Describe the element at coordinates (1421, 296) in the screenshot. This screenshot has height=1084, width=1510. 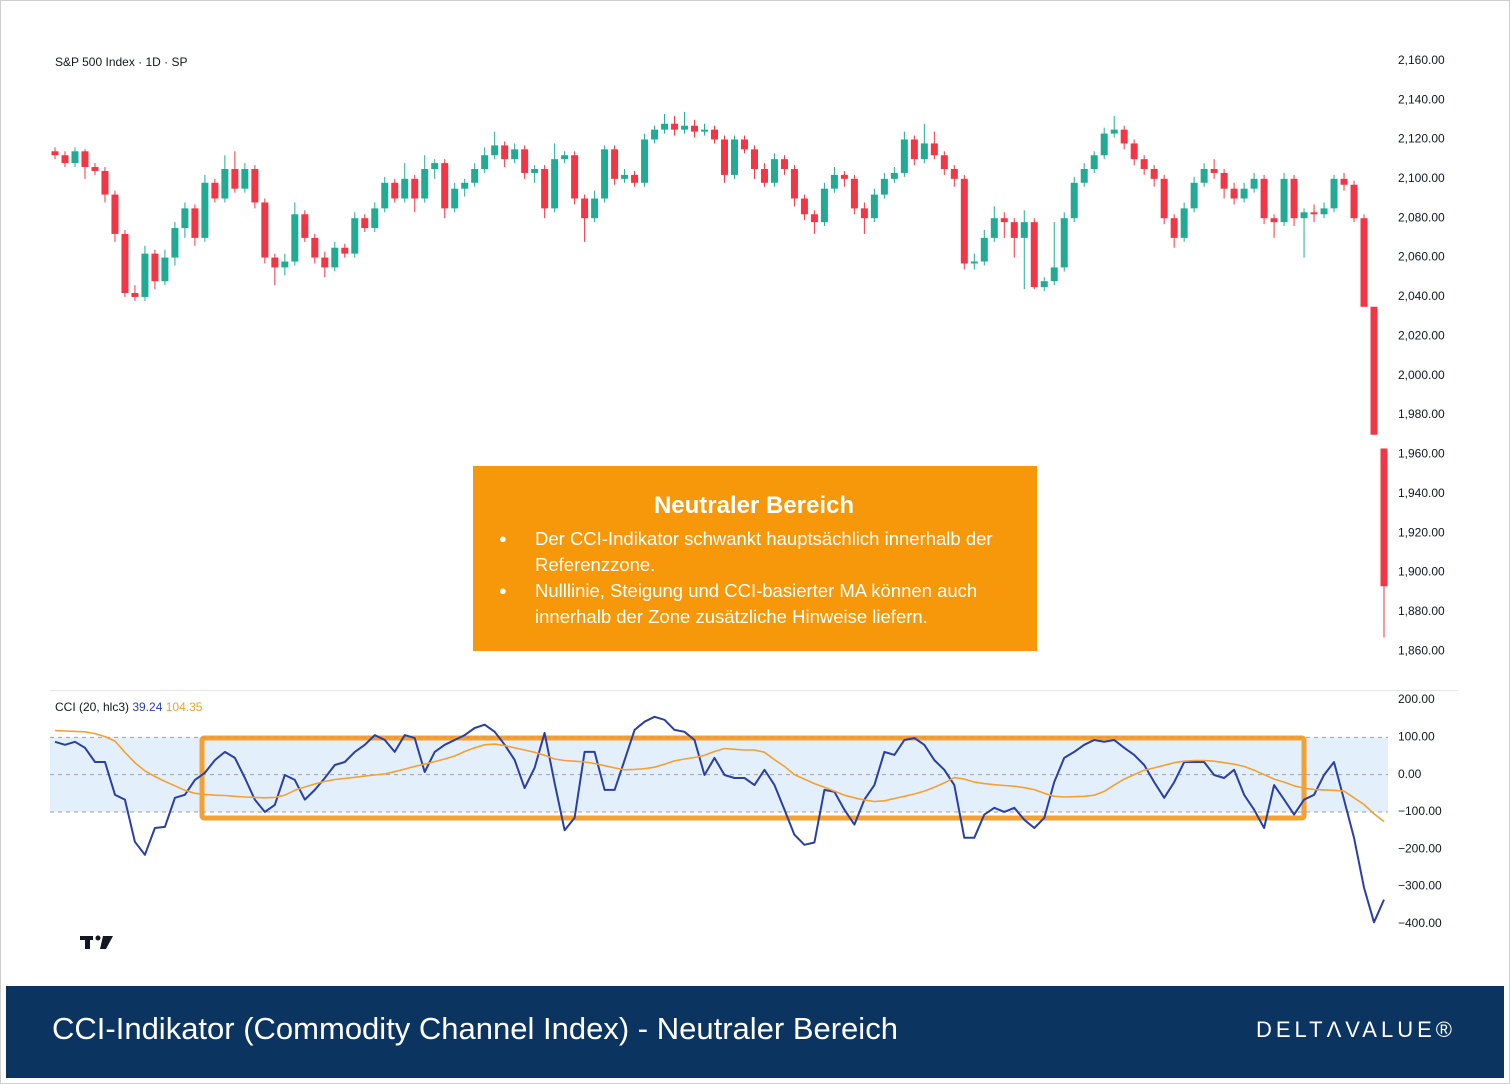
I see `y-tick-label: 2,040.00` at that location.